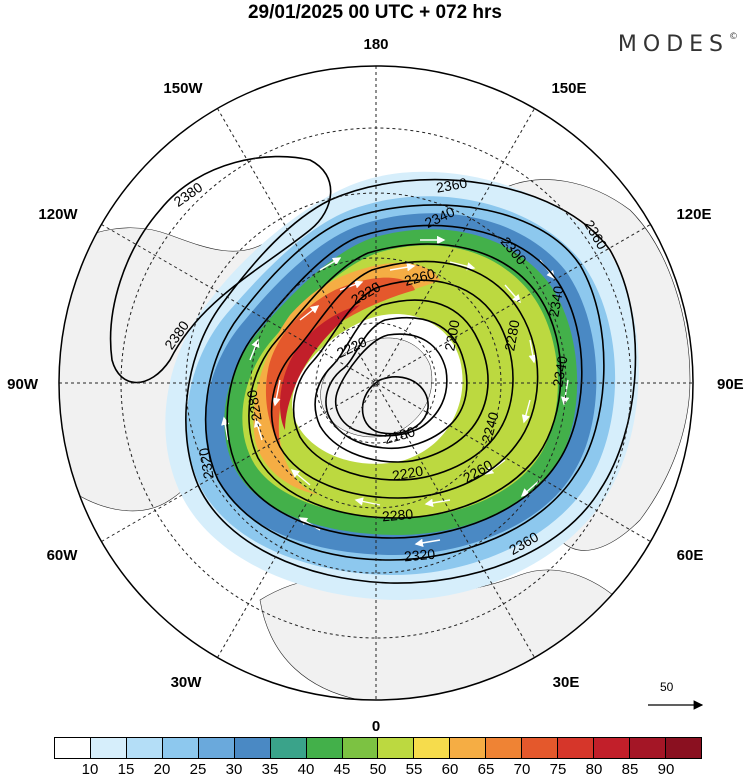  Describe the element at coordinates (693, 214) in the screenshot. I see `lon-label-120e: 120E` at that location.